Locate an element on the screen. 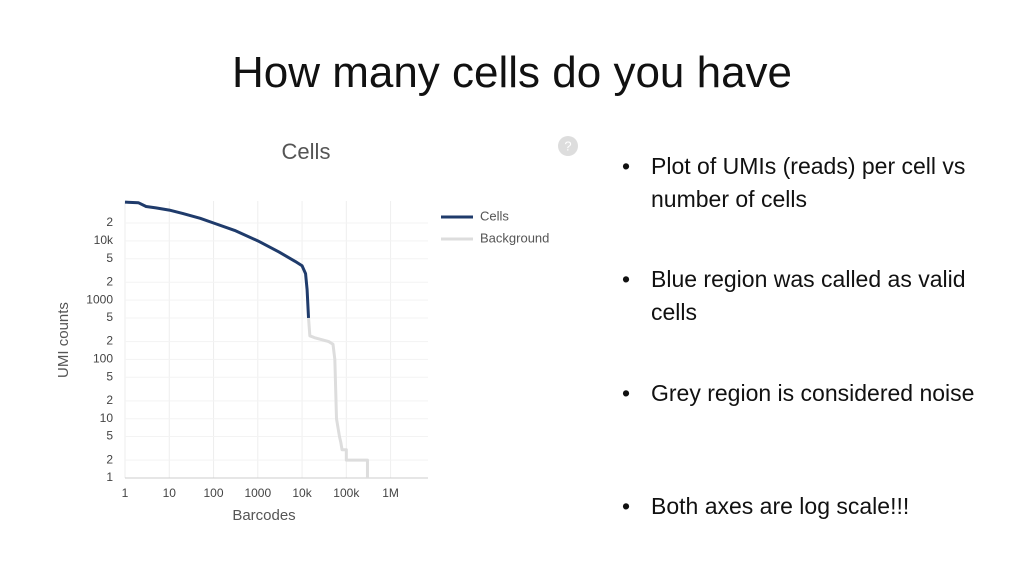  bullet-text: Both axes are log scale!!! is located at coordinates (780, 506).